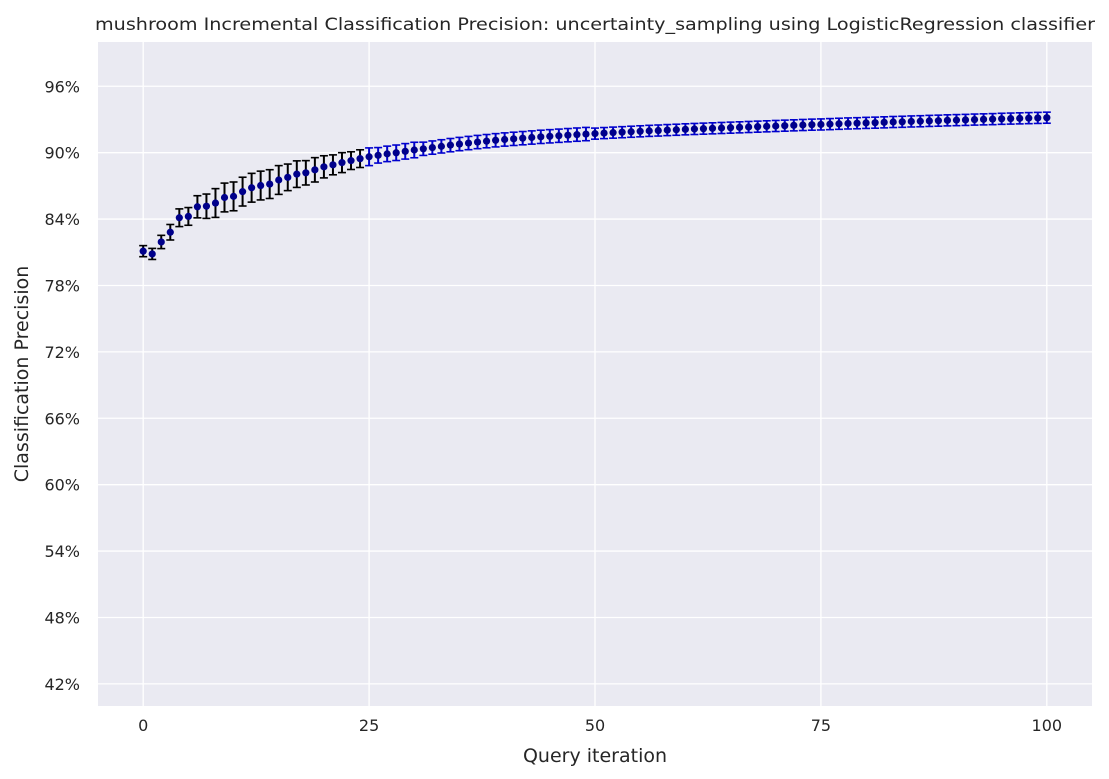 The image size is (1109, 779). I want to click on y-tick-label: 84%, so click(62, 219).